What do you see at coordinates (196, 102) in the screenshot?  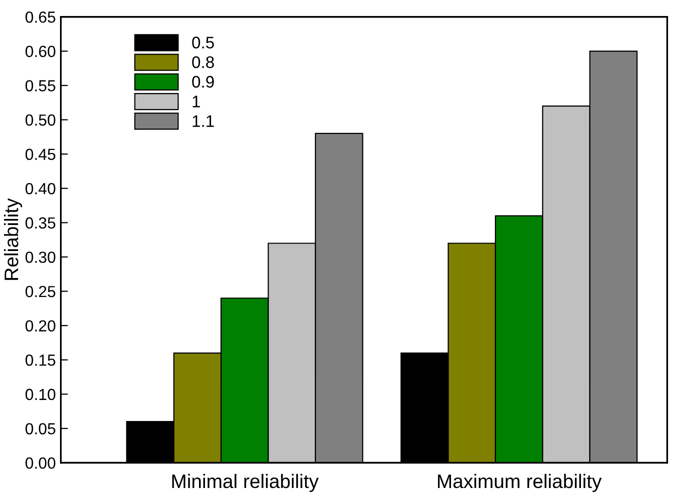 I see `legend-label: 1` at bounding box center [196, 102].